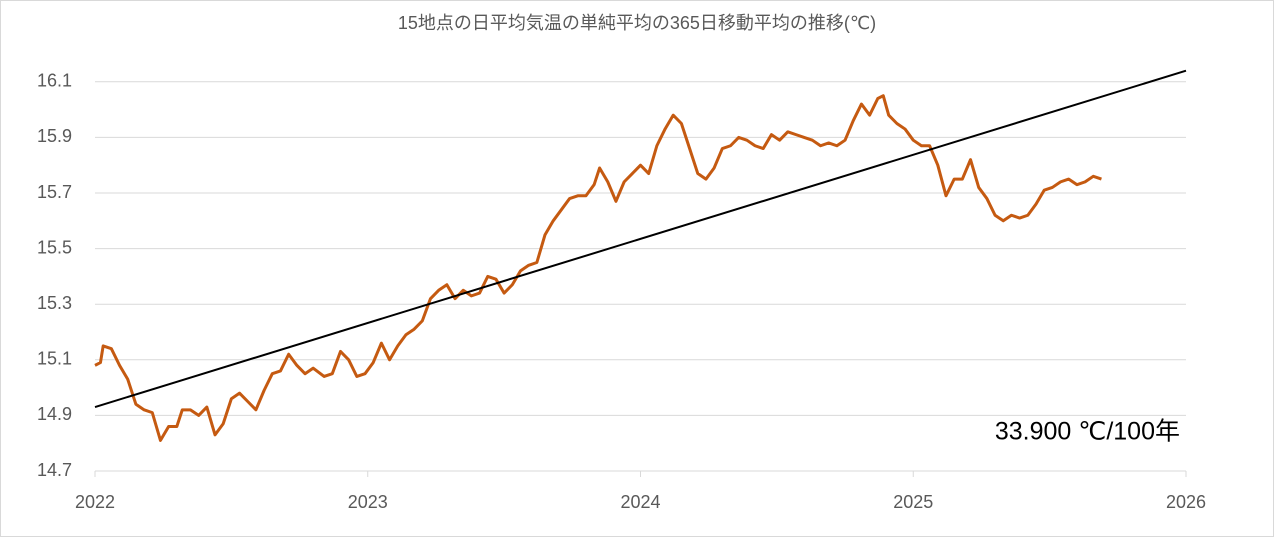 This screenshot has width=1274, height=537. What do you see at coordinates (368, 502) in the screenshot?
I see `x-tick-label: 2023` at bounding box center [368, 502].